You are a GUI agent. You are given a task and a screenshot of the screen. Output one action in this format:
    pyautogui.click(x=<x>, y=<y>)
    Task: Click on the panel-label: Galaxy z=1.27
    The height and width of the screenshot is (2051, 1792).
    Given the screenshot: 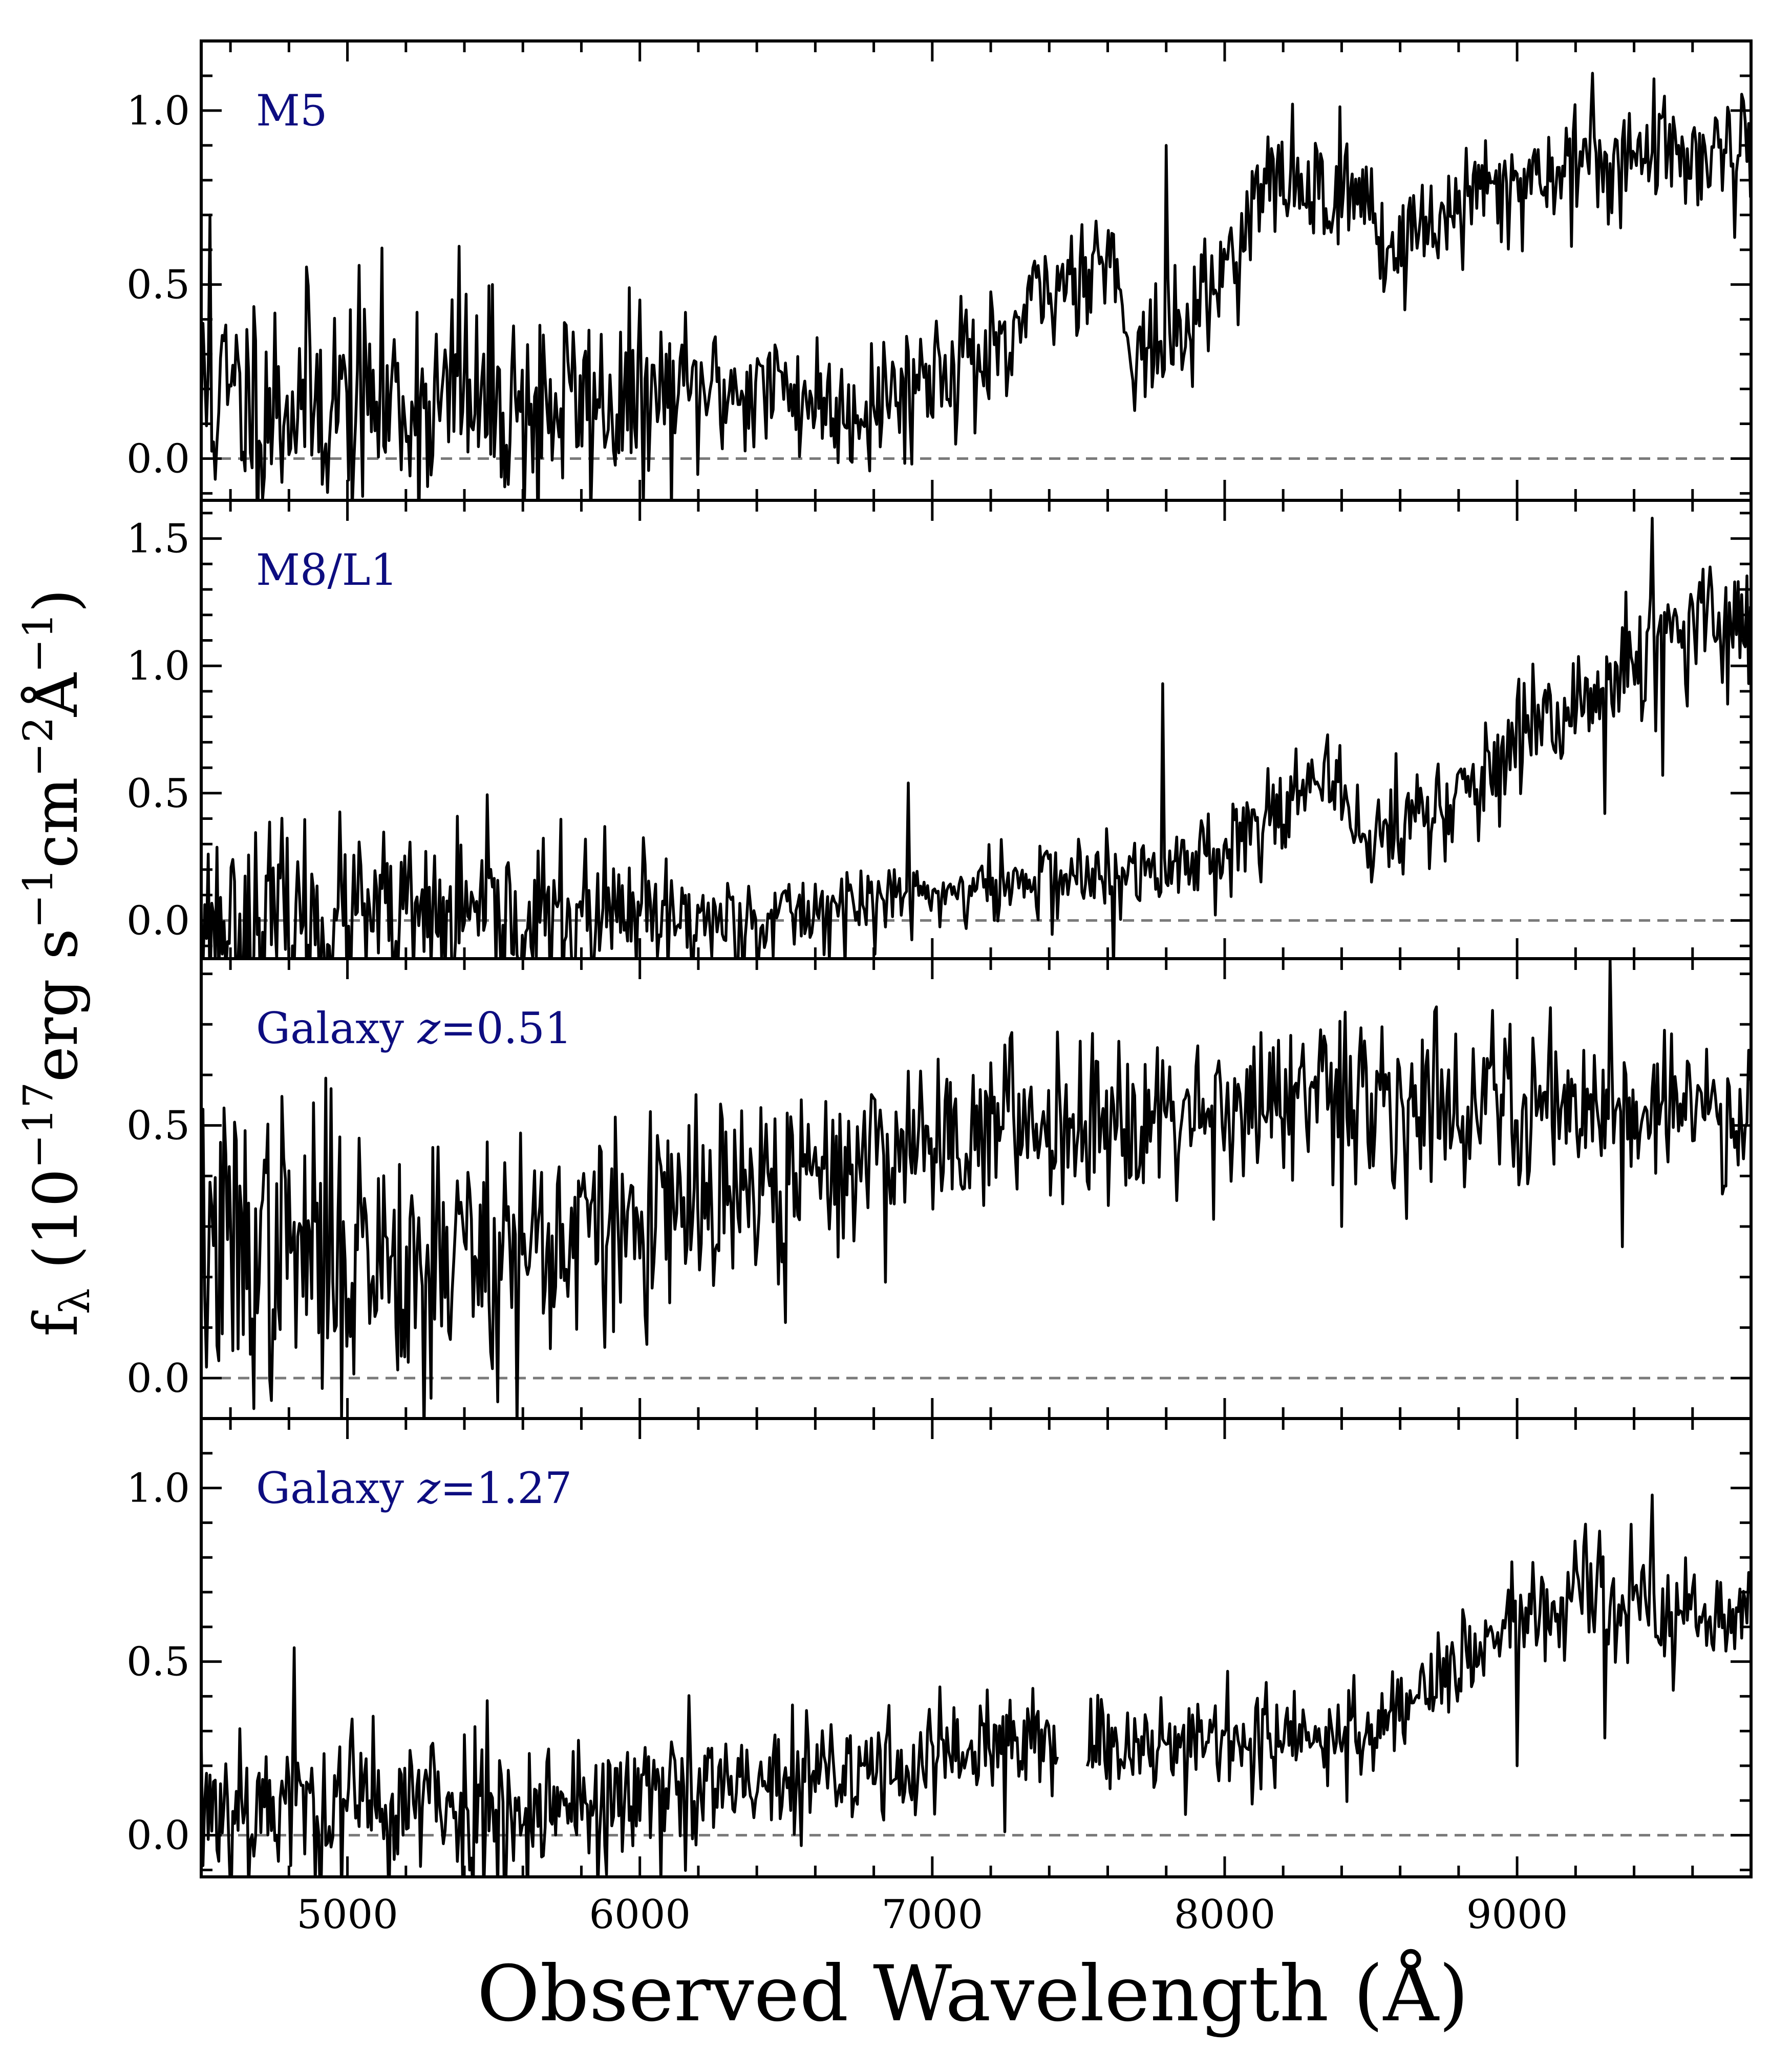 What is the action you would take?
    pyautogui.click(x=414, y=1488)
    